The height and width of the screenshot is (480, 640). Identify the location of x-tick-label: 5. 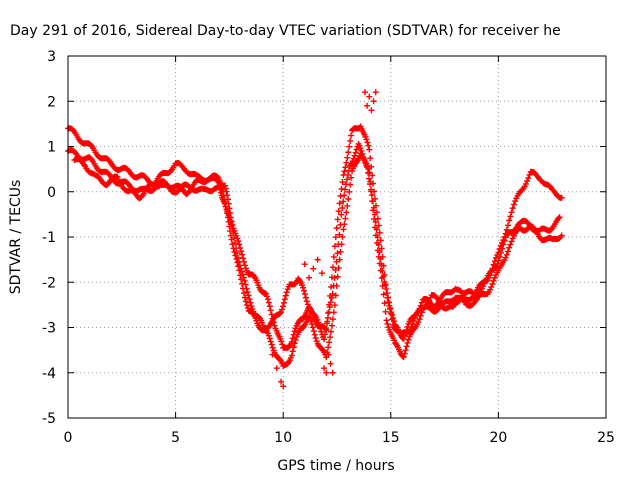
(175, 438).